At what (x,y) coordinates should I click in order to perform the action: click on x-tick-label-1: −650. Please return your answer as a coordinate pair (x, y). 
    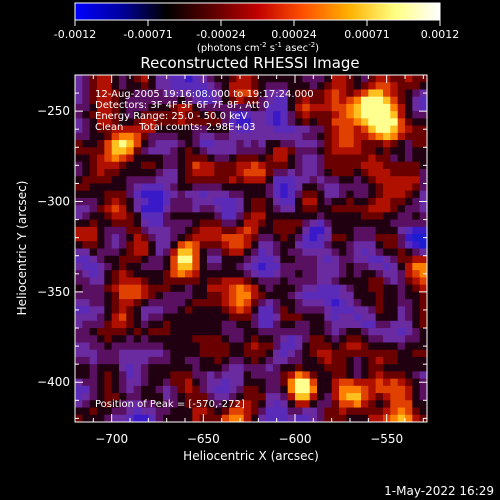
    Looking at the image, I should click on (203, 439).